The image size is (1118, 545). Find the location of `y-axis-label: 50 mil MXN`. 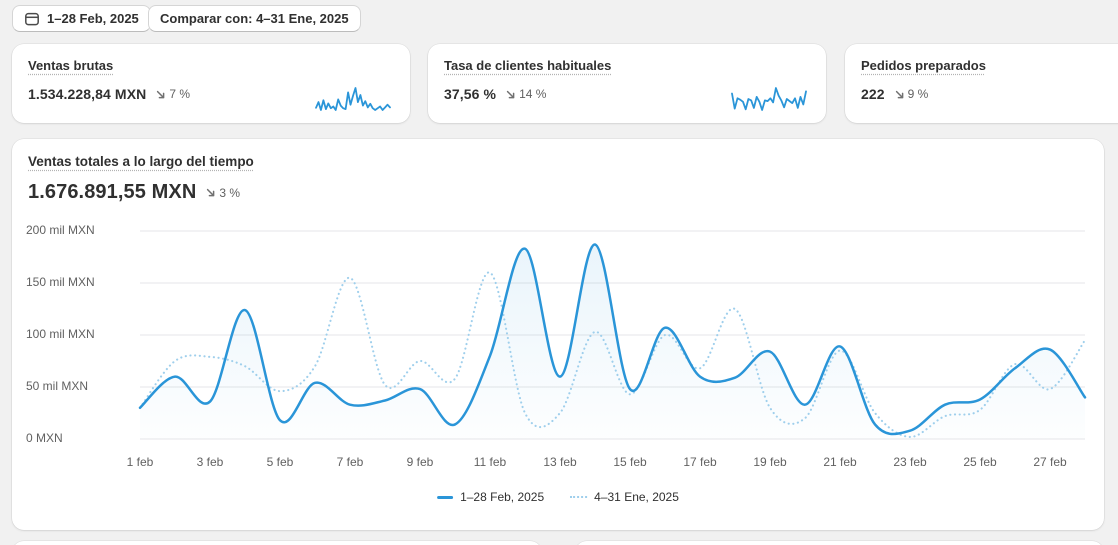

y-axis-label: 50 mil MXN is located at coordinates (57, 386).